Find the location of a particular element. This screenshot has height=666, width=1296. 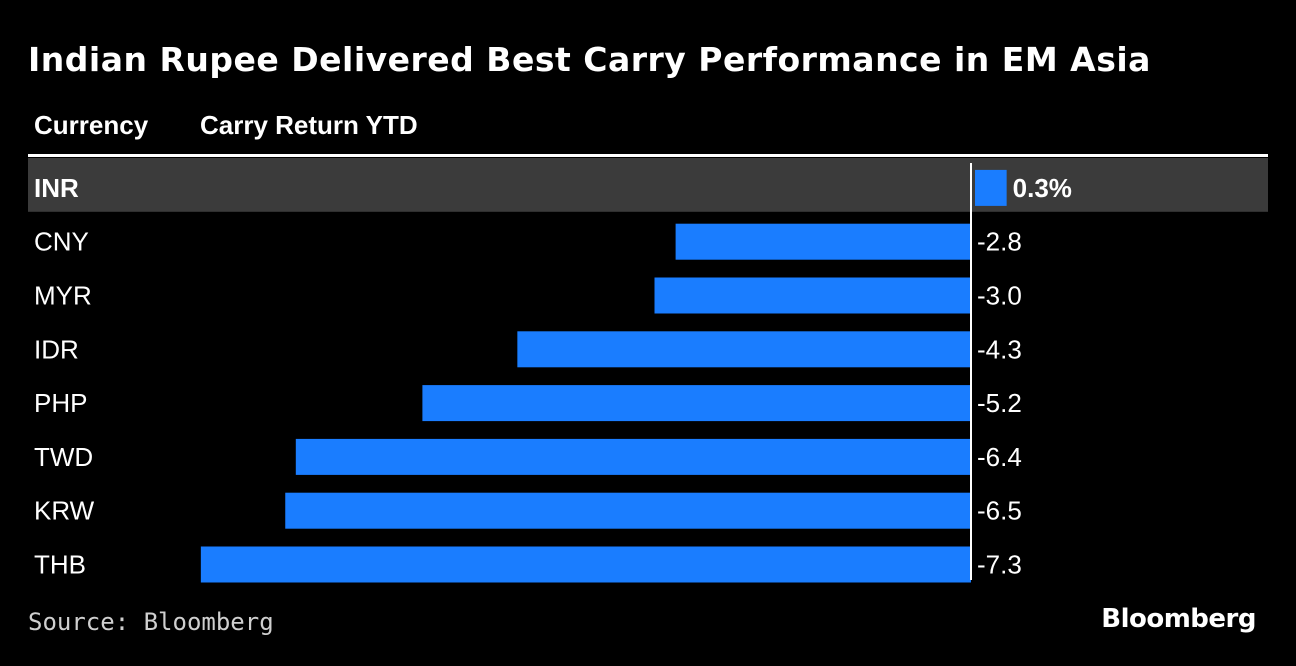

highlight-row-inr is located at coordinates (648, 185).